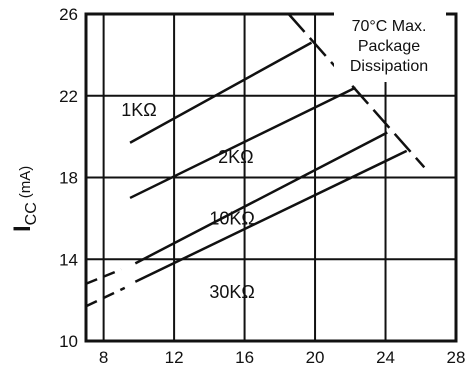 This screenshot has height=371, width=466. I want to click on series-label: 1KΩ, so click(138, 110).